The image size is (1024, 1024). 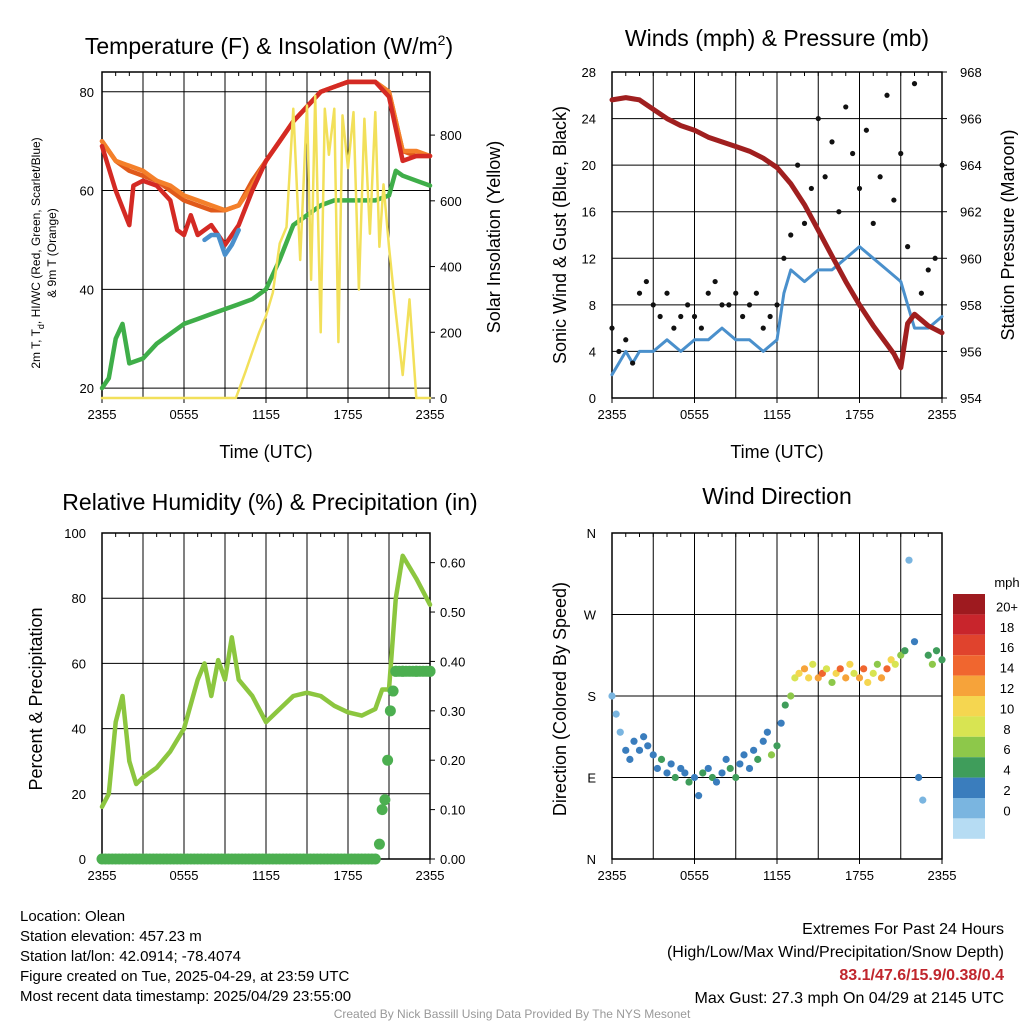 What do you see at coordinates (591, 696) in the screenshot?
I see `y-tick-label: S` at bounding box center [591, 696].